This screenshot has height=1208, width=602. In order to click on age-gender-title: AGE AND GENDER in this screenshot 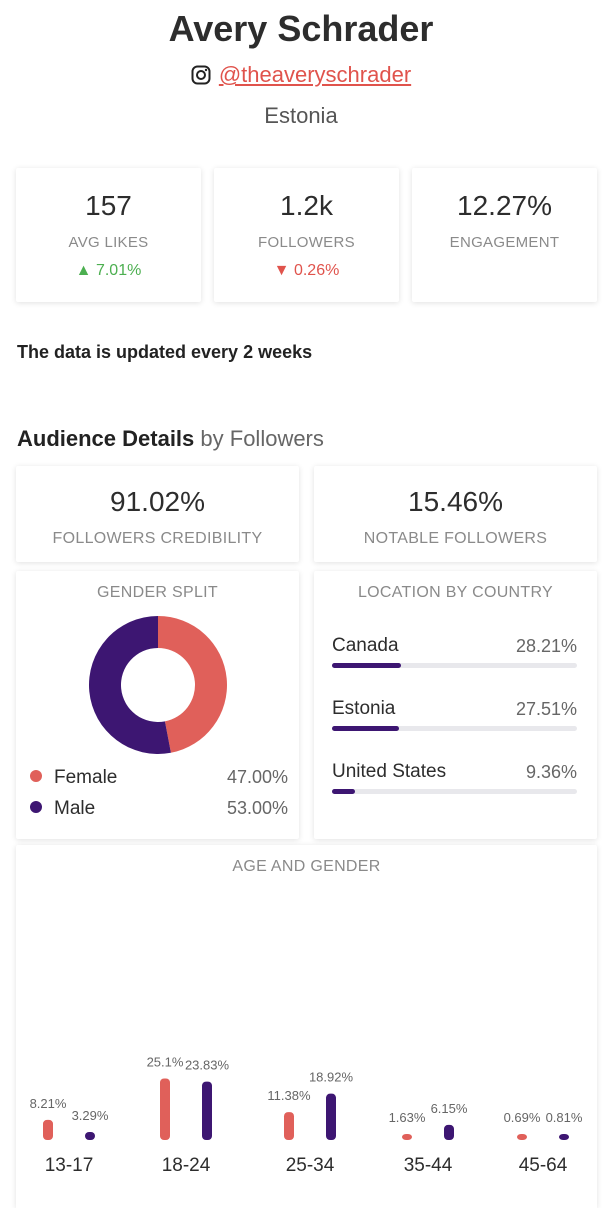, I will do `click(306, 866)`.